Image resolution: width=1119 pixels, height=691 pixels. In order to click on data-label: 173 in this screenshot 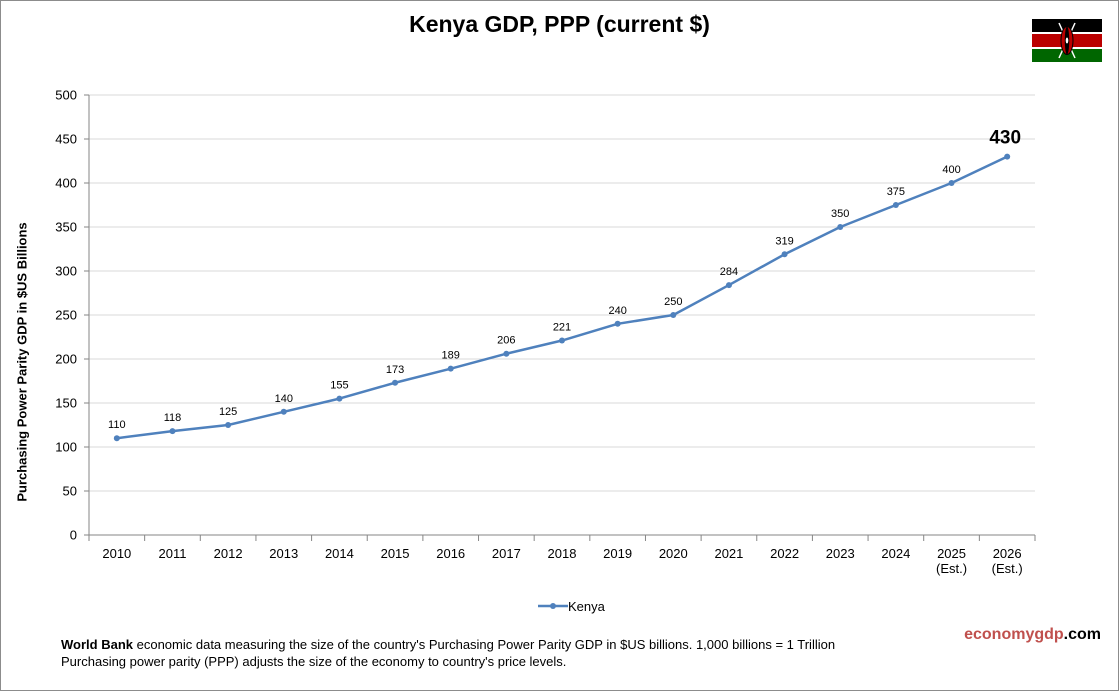, I will do `click(395, 370)`.